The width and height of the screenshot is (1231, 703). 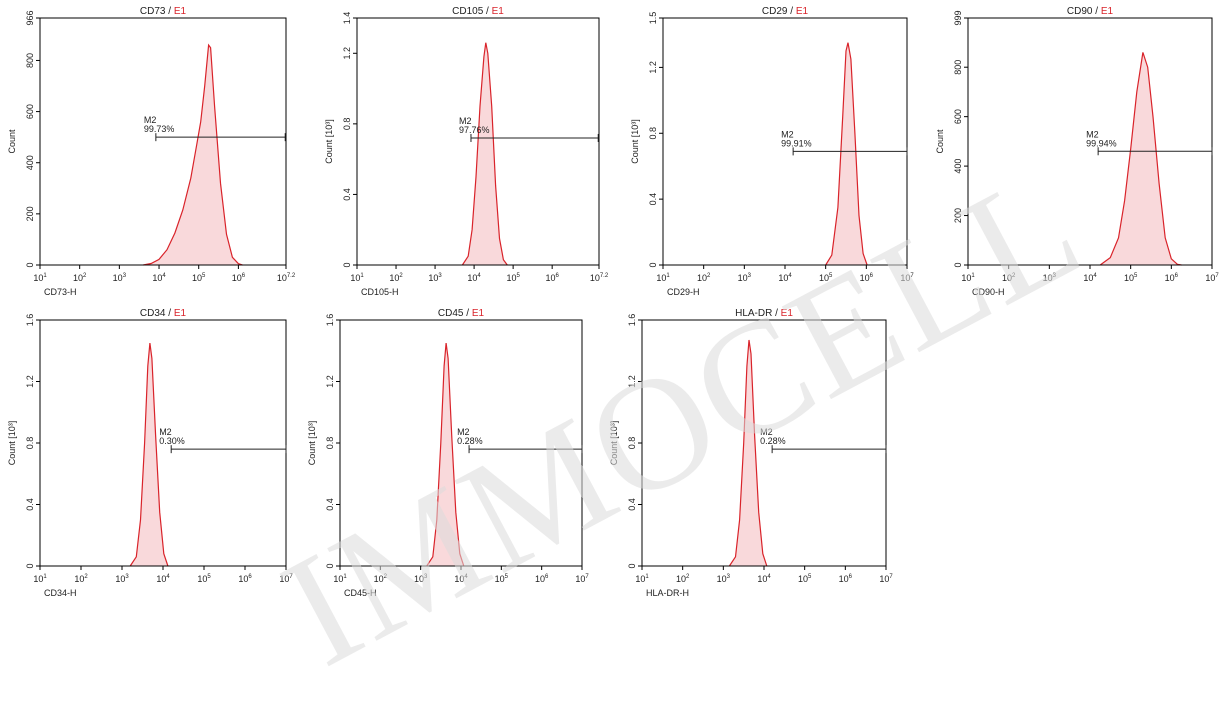 What do you see at coordinates (1136, 276) in the screenshot?
I see `x-tick-exponent: 5` at bounding box center [1136, 276].